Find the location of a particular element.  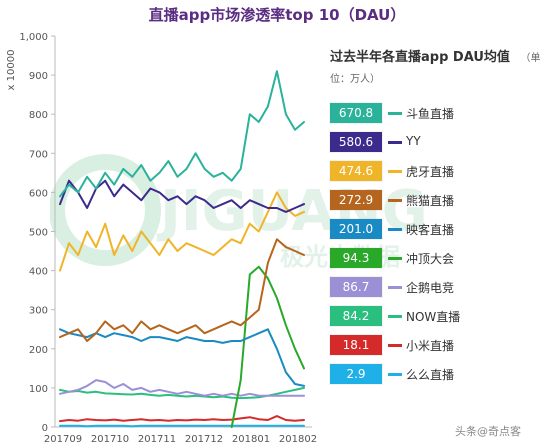

x-tick-label: 201802 is located at coordinates (298, 439).